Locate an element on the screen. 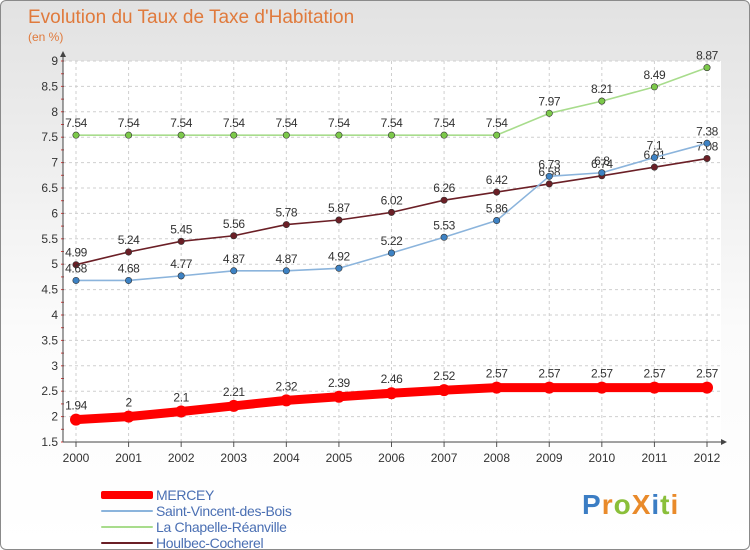 This screenshot has width=750, height=550. logo-letter: X is located at coordinates (641, 504).